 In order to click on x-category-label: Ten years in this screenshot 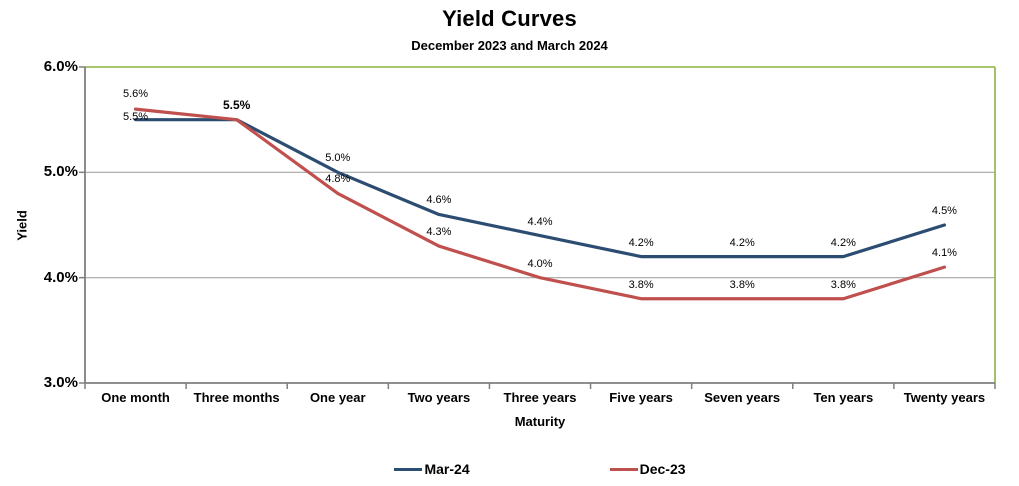, I will do `click(843, 397)`.